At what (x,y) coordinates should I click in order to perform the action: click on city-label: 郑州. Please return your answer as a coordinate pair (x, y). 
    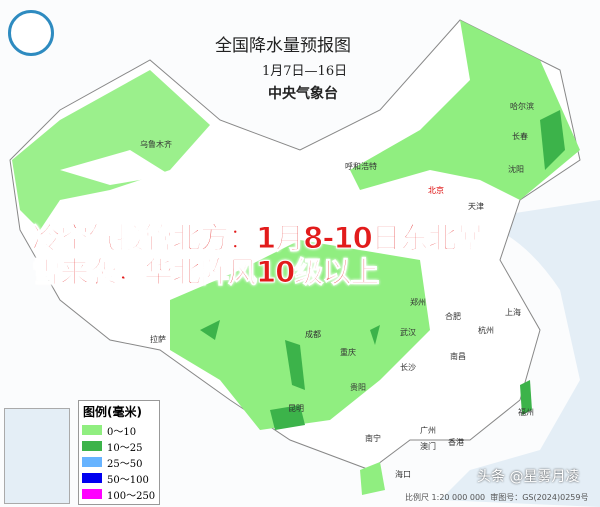
    Looking at the image, I should click on (418, 302).